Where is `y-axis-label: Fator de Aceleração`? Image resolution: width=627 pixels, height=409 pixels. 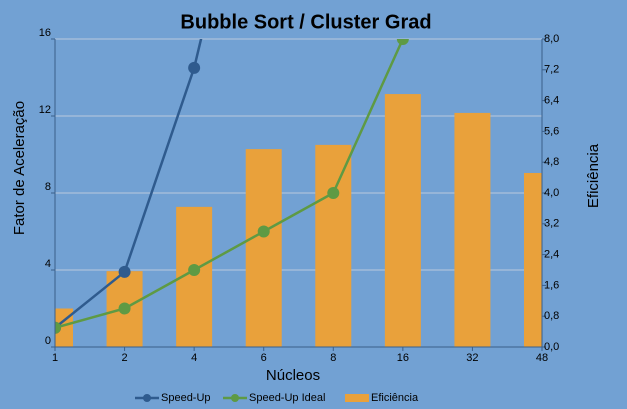
y-axis-label: Fator de Aceleração is located at coordinates (19, 168).